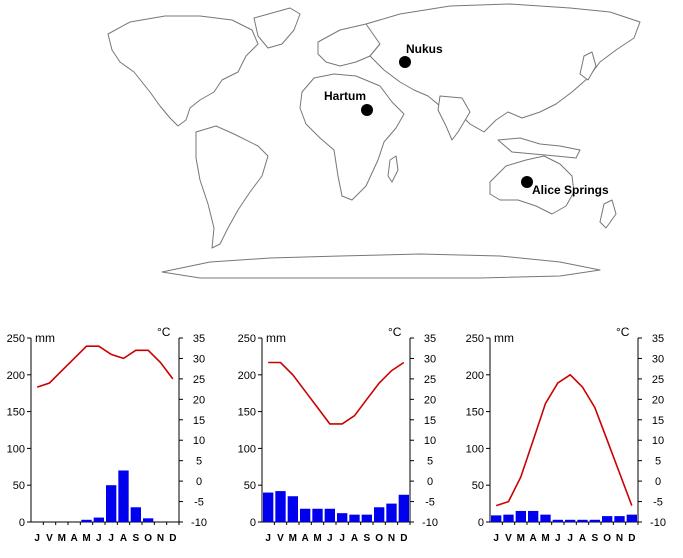 Image resolution: width=683 pixels, height=558 pixels. What do you see at coordinates (607, 538) in the screenshot?
I see `chart3-month-label: O` at bounding box center [607, 538].